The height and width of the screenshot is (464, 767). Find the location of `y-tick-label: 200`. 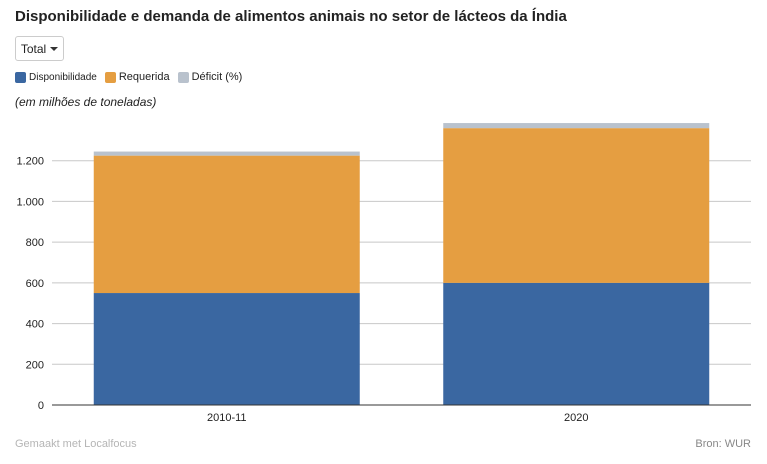

y-tick-label: 200 is located at coordinates (35, 365).